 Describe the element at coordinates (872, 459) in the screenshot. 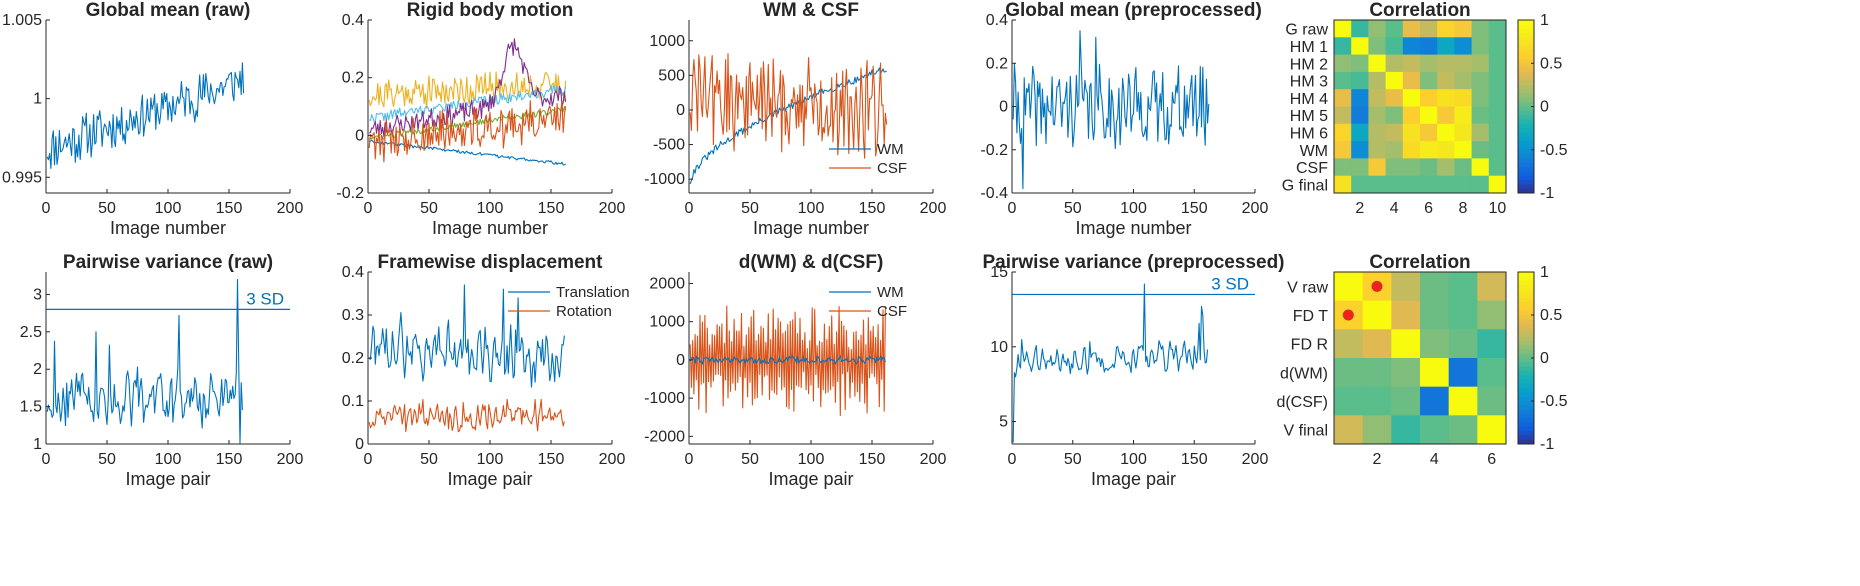

I see `x-tick-label: 150` at that location.